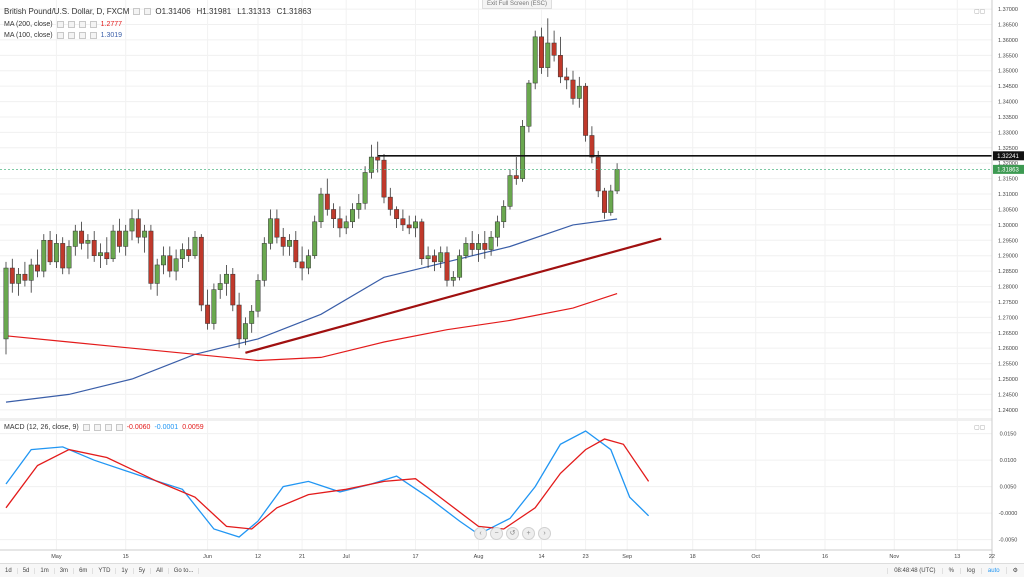 The width and height of the screenshot is (1024, 577). Describe the element at coordinates (1008, 272) in the screenshot. I see `price-tick-label: 1.28500` at that location.